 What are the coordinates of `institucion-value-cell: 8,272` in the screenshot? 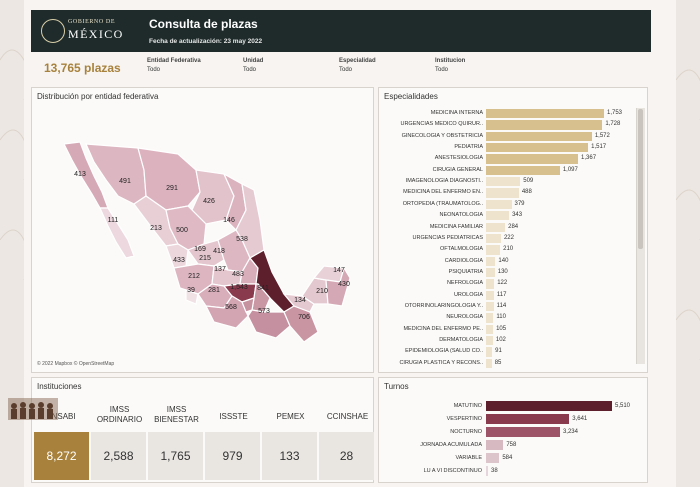 It's located at (61, 456).